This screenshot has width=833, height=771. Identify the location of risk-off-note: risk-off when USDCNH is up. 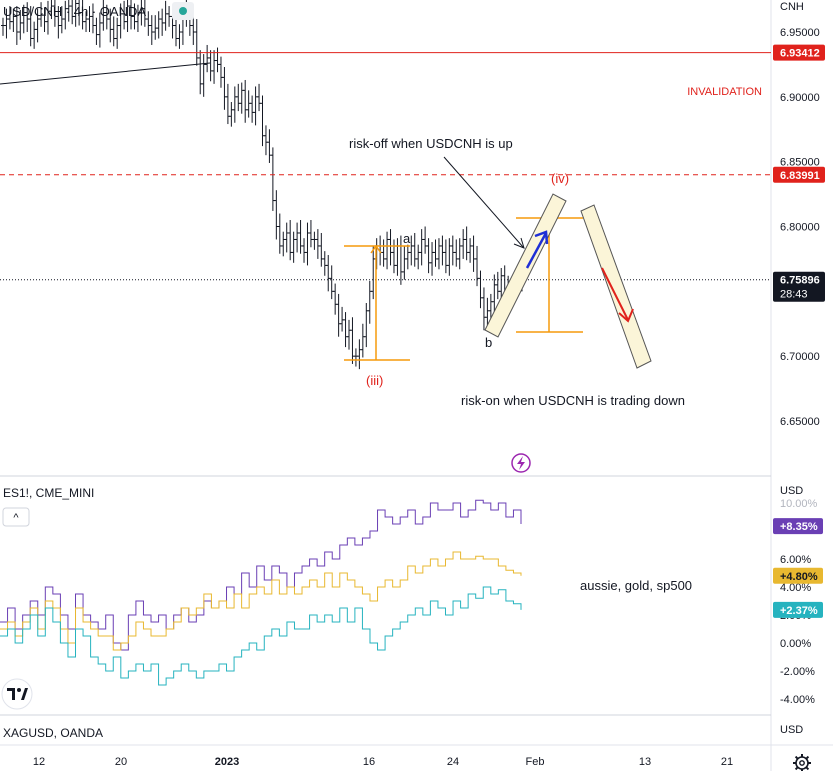
(431, 143).